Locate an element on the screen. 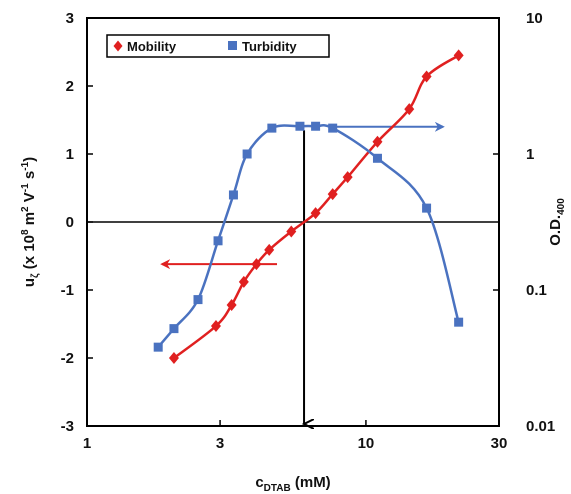  y-left-tick-label: 2 is located at coordinates (70, 86).